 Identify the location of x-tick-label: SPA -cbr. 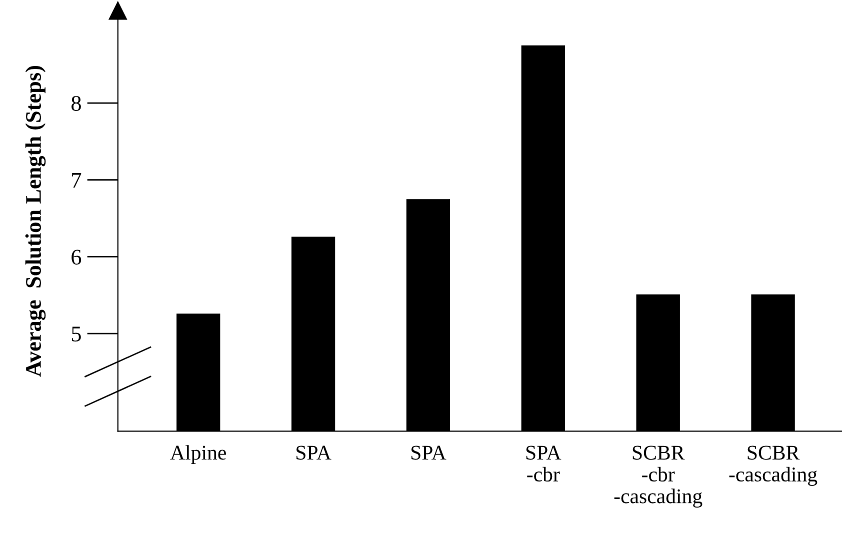
(544, 464).